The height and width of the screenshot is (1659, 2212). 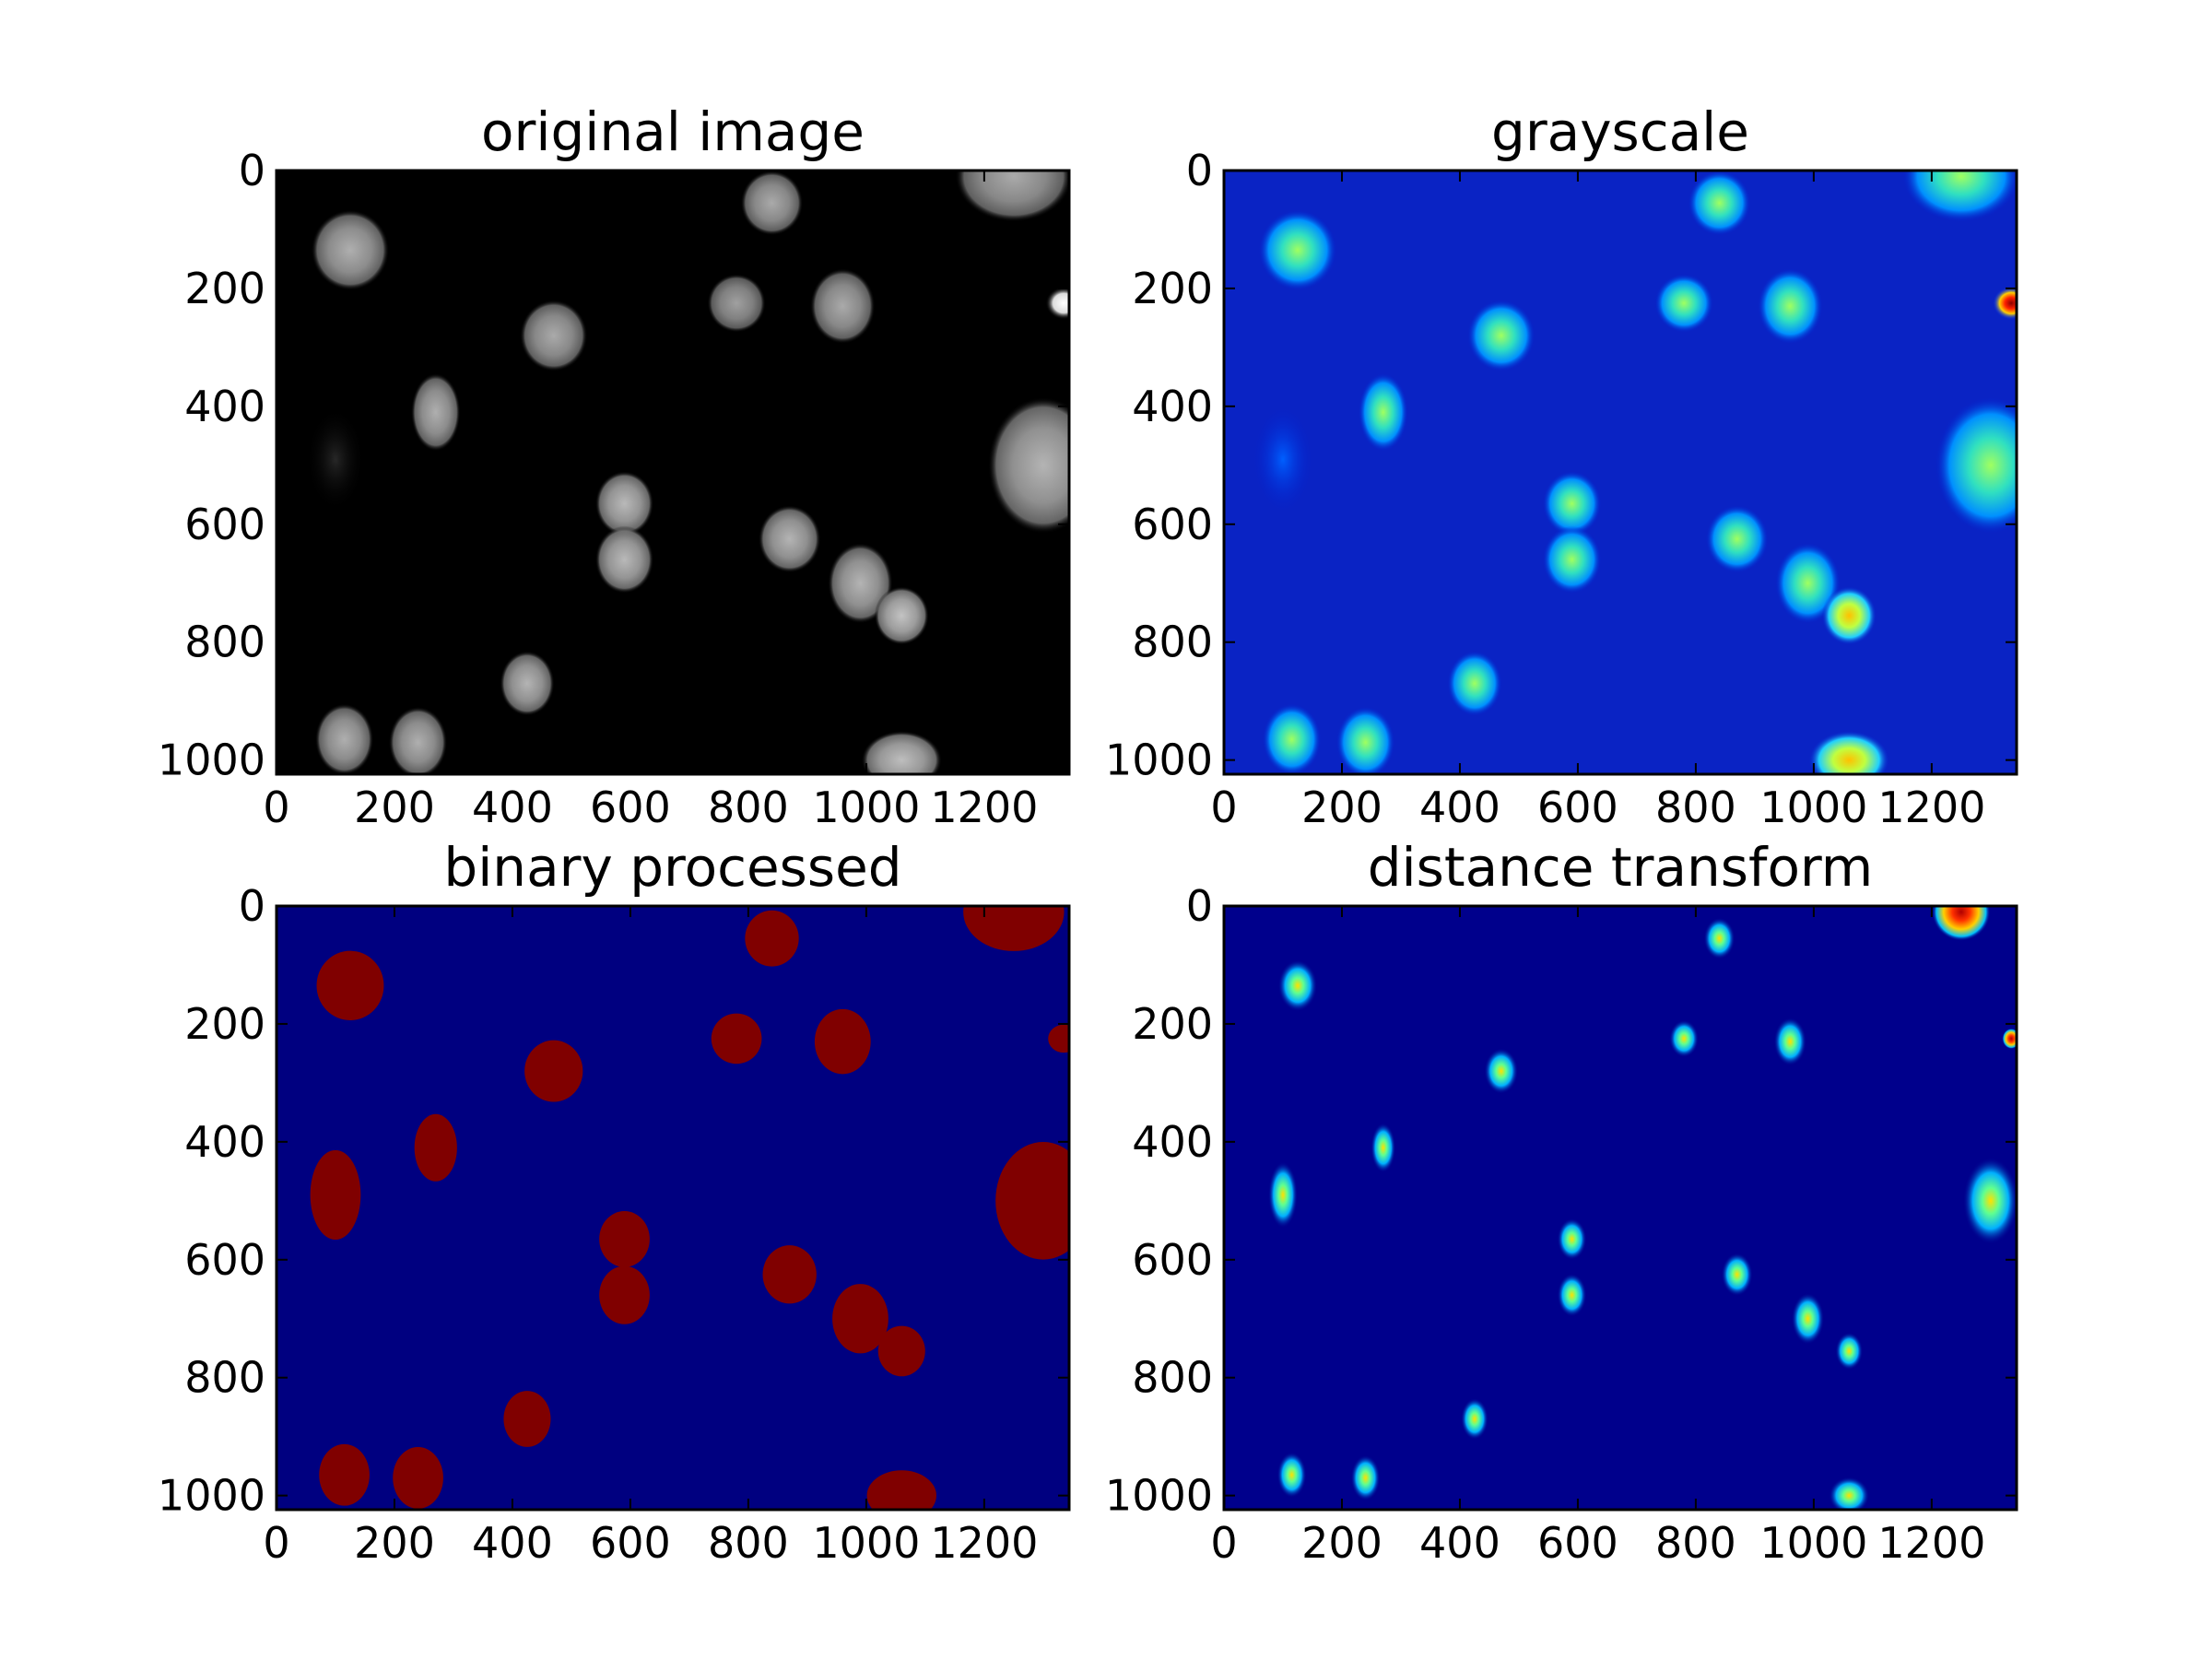 I want to click on x-tick-label: 1200, so click(x=984, y=1543).